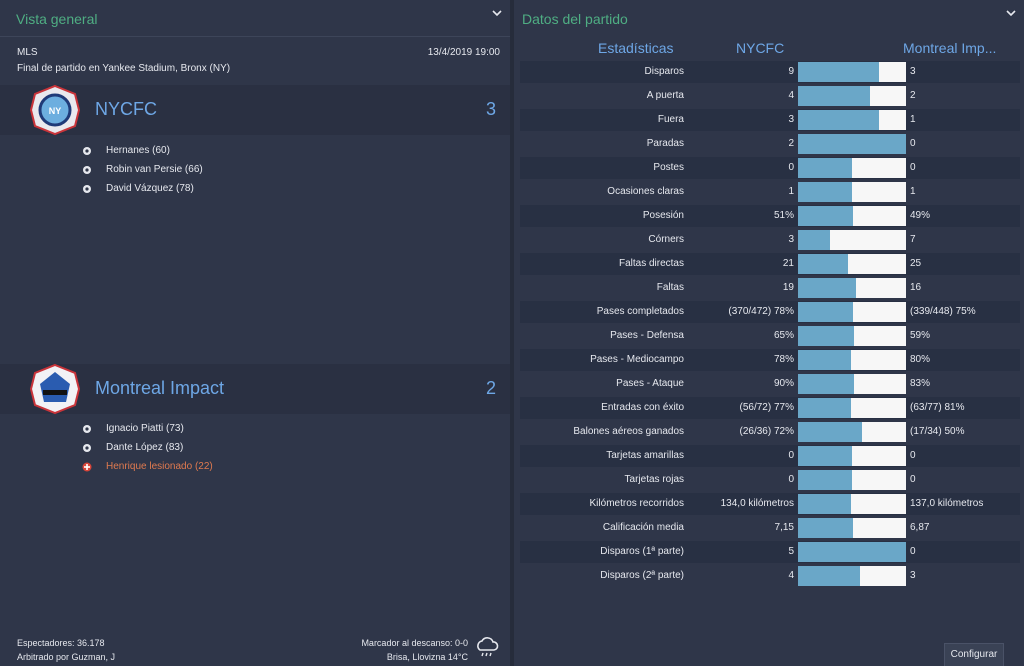 The image size is (1024, 666). I want to click on stat-label: Tarjetas amarillas, so click(645, 455).